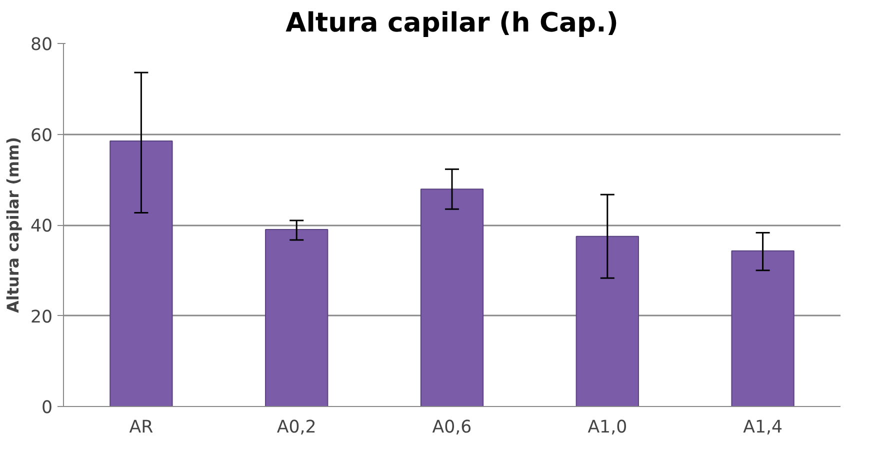 The image size is (869, 450). What do you see at coordinates (296, 428) in the screenshot?
I see `x-tick-label: A0,2` at bounding box center [296, 428].